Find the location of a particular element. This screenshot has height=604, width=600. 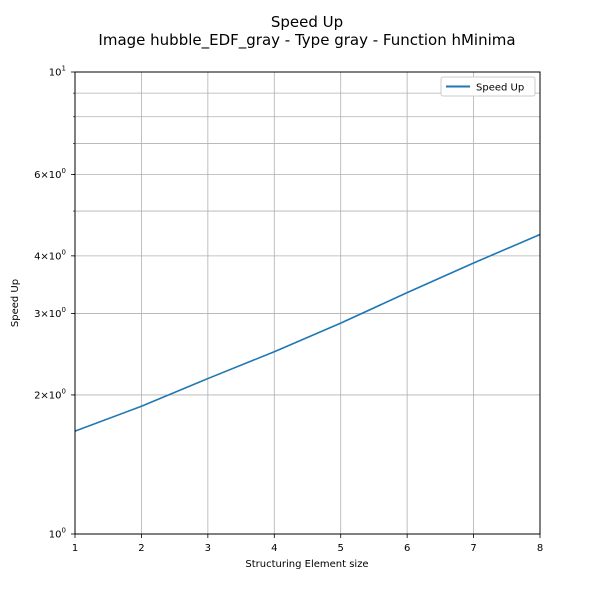

y-tick-label: 10⁰ is located at coordinates (57, 534).